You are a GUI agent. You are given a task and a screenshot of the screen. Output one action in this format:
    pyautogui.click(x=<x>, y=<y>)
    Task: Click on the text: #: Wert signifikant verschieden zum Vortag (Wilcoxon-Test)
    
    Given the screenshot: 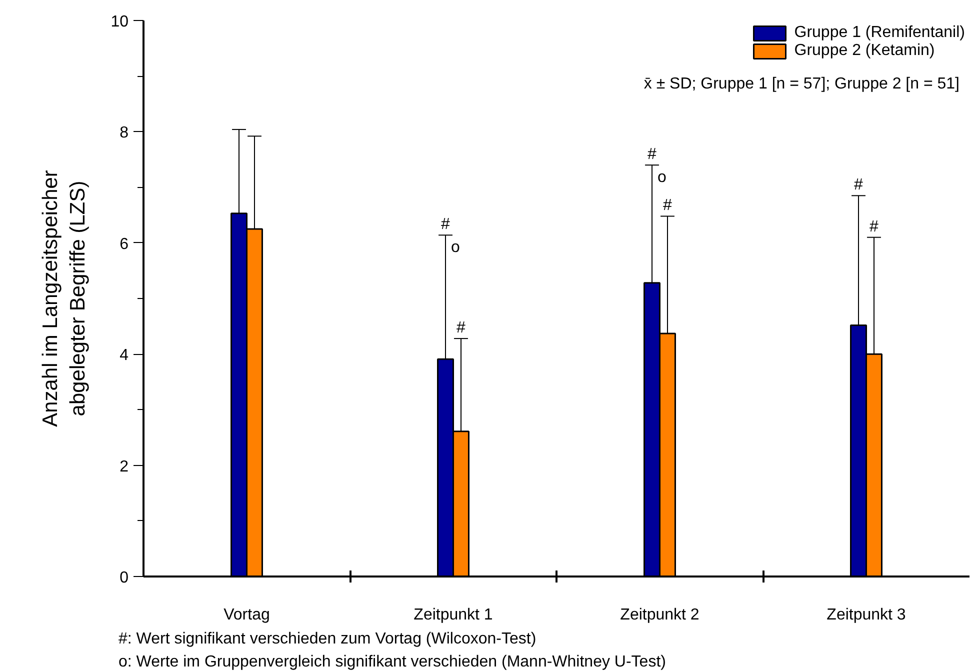 What is the action you would take?
    pyautogui.click(x=327, y=639)
    